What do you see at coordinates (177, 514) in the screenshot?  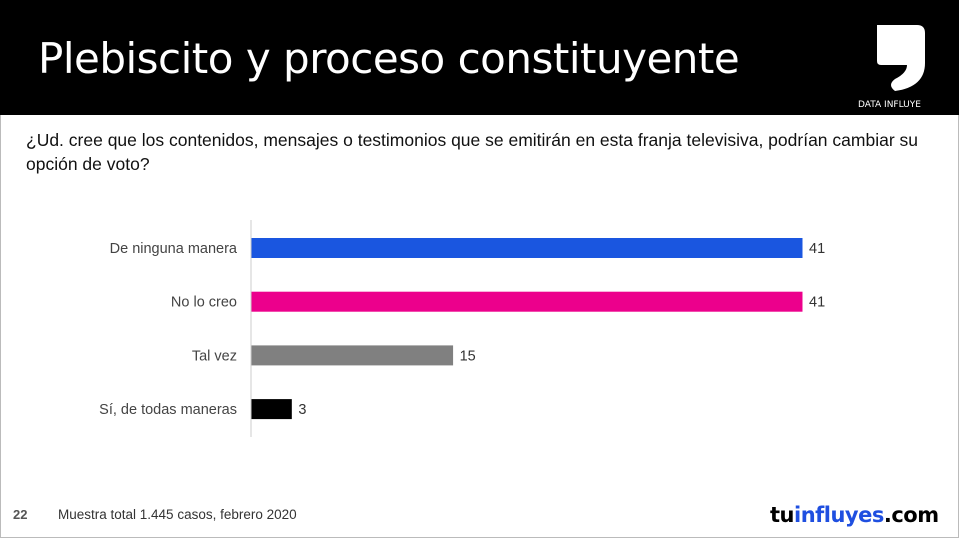 I see `sample-note: Muestra total 1.445 casos, febrero 2020` at bounding box center [177, 514].